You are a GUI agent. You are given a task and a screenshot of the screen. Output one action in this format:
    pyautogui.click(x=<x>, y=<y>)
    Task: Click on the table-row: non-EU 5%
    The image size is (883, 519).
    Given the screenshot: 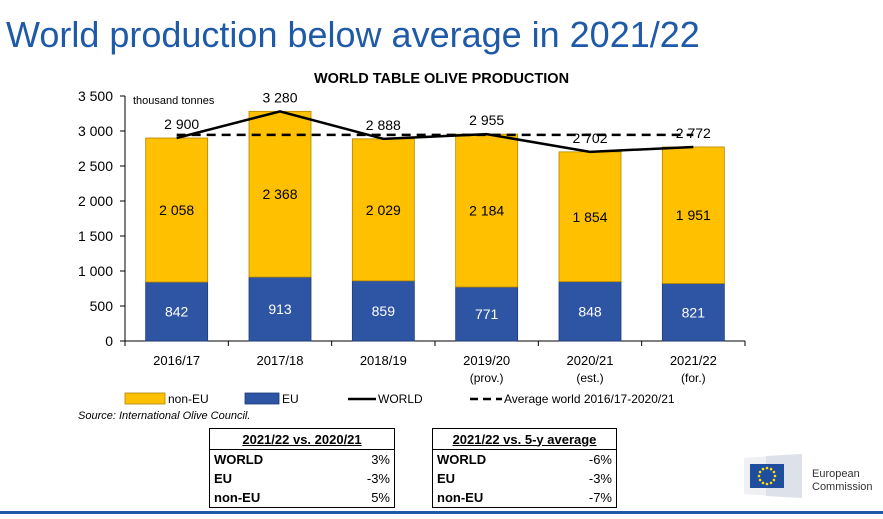 What is the action you would take?
    pyautogui.click(x=301, y=498)
    